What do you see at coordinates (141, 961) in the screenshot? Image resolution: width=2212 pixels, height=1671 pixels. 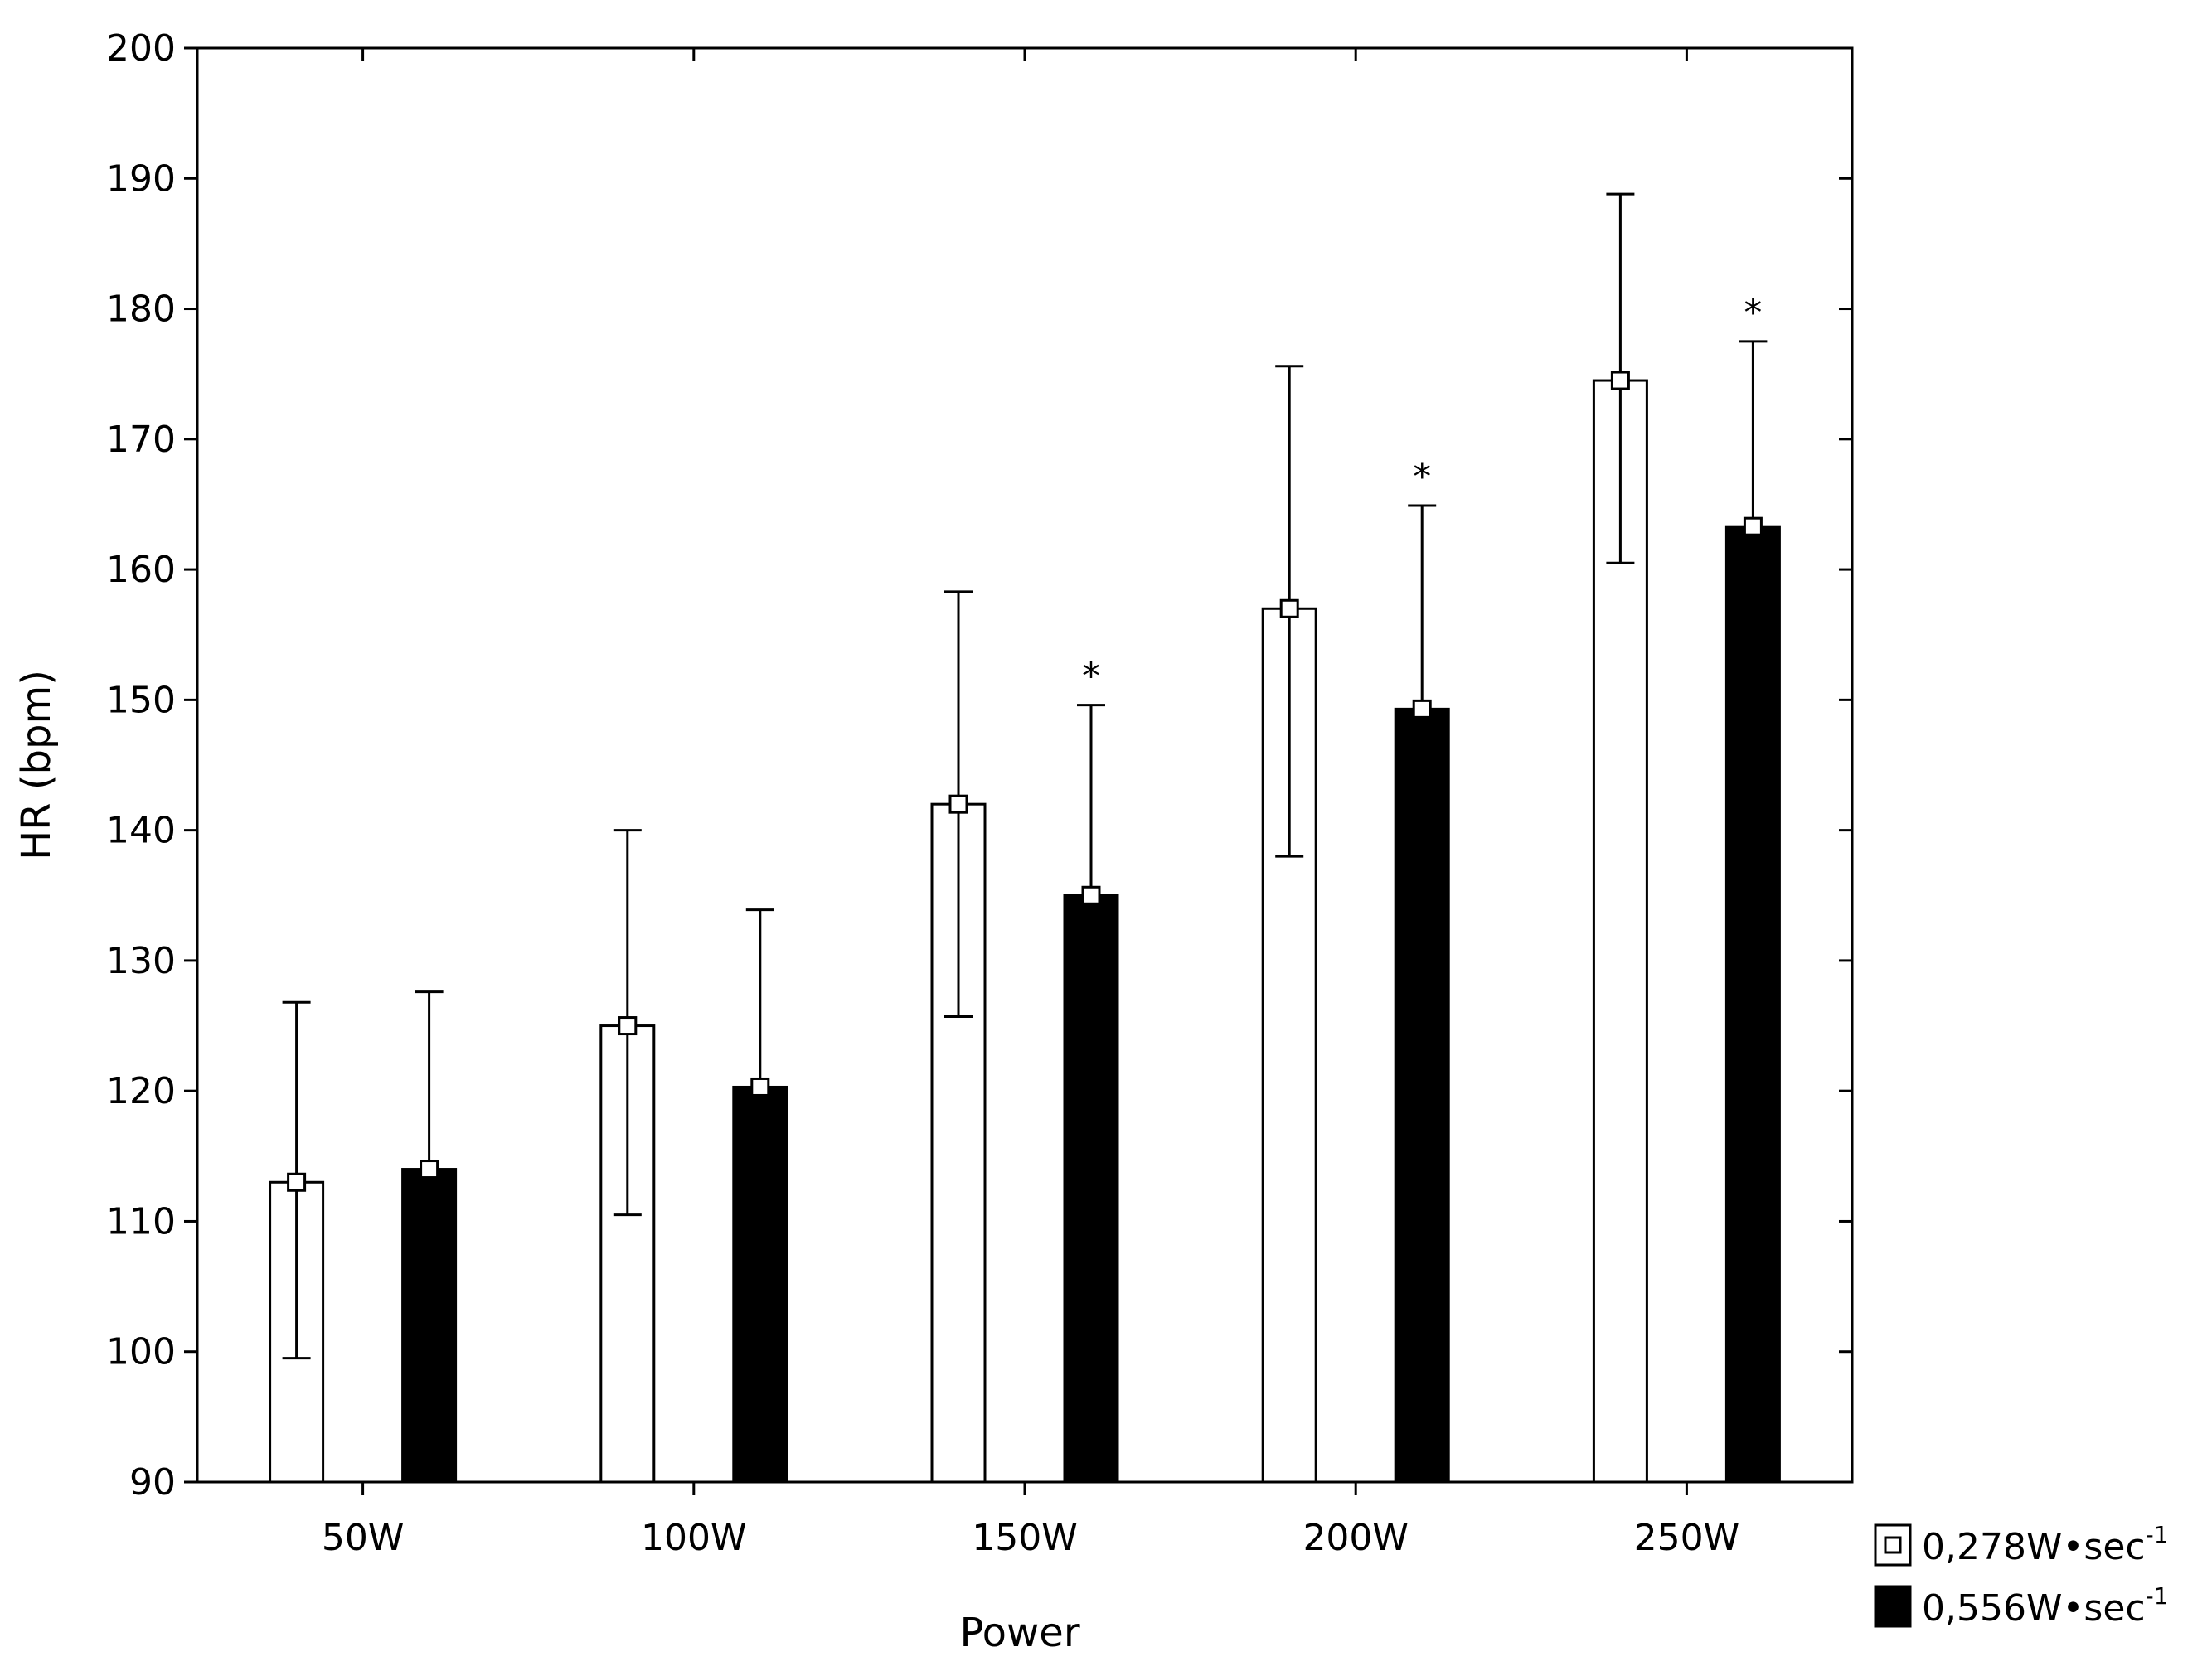 I see `y-tick-label: 130` at bounding box center [141, 961].